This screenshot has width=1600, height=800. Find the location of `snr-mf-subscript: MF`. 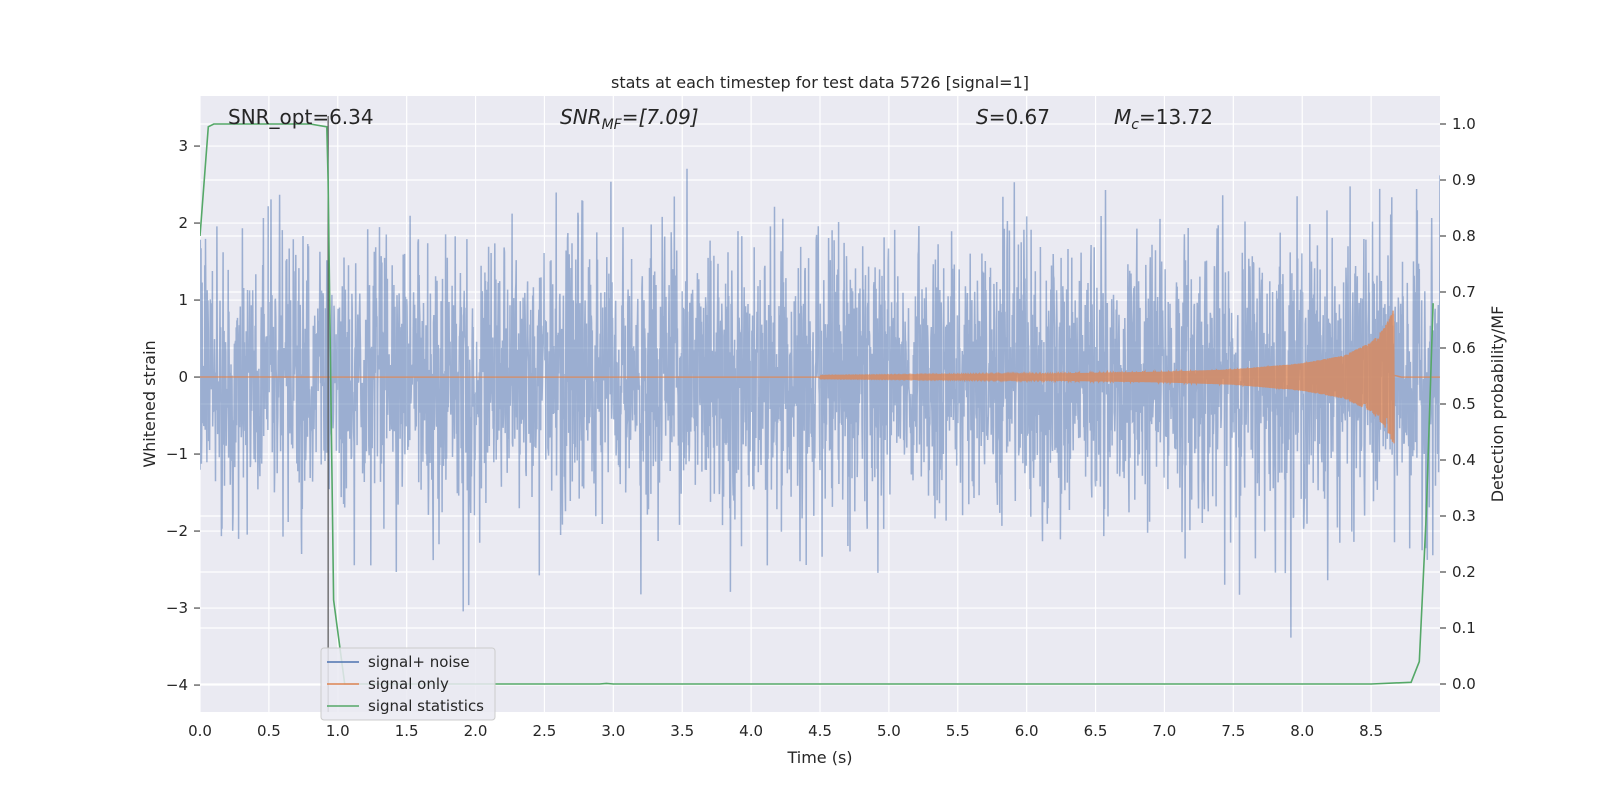

snr-mf-subscript: MF is located at coordinates (612, 125).